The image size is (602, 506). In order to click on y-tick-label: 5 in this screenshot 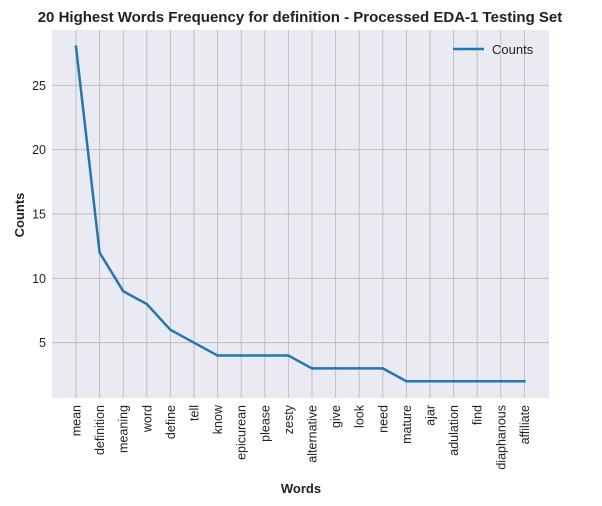, I will do `click(42, 343)`.